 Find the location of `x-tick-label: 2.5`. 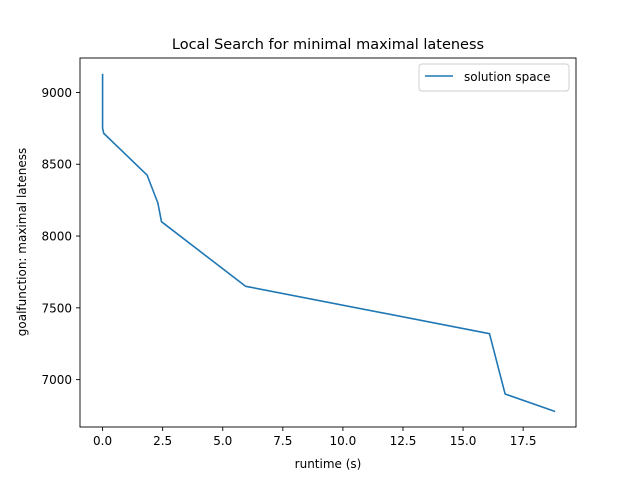

x-tick-label: 2.5 is located at coordinates (162, 441).